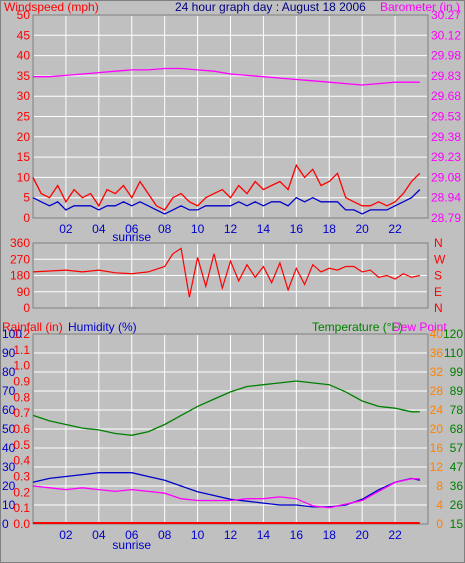  What do you see at coordinates (165, 535) in the screenshot?
I see `x-tick-bottom: 08` at bounding box center [165, 535].